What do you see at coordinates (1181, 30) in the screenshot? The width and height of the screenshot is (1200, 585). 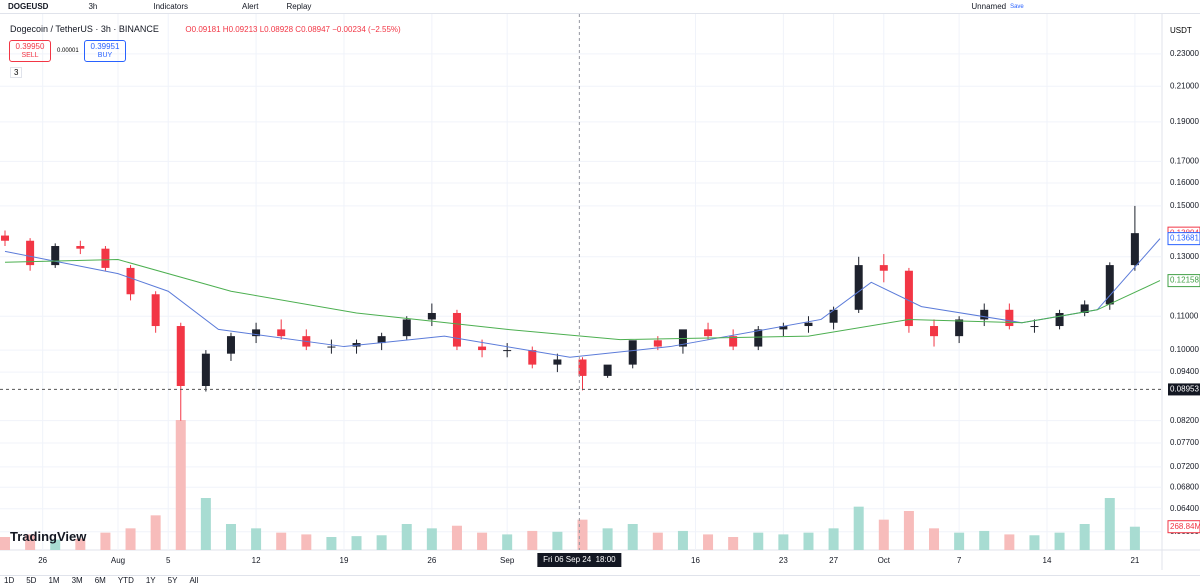 I see `currency: USDT` at bounding box center [1181, 30].